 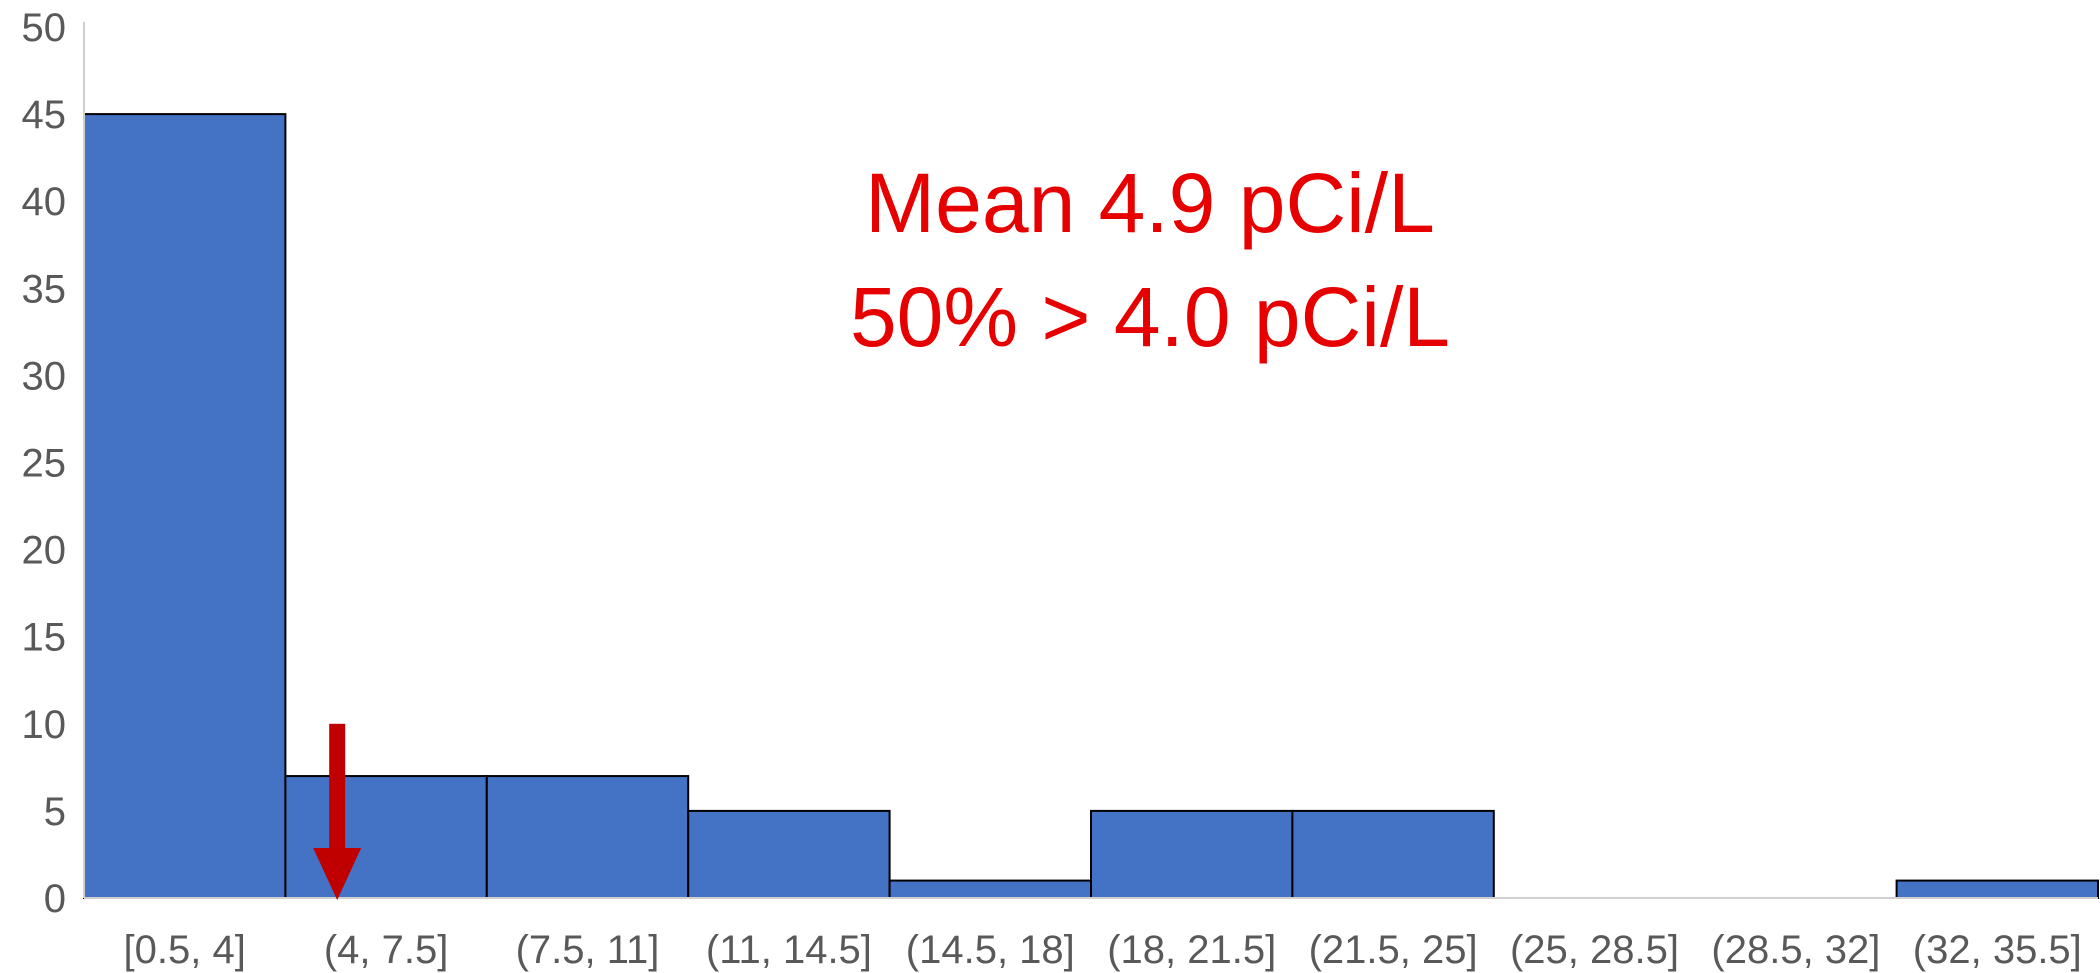 I want to click on x-tick-label: (25, 28.5], so click(x=1594, y=950).